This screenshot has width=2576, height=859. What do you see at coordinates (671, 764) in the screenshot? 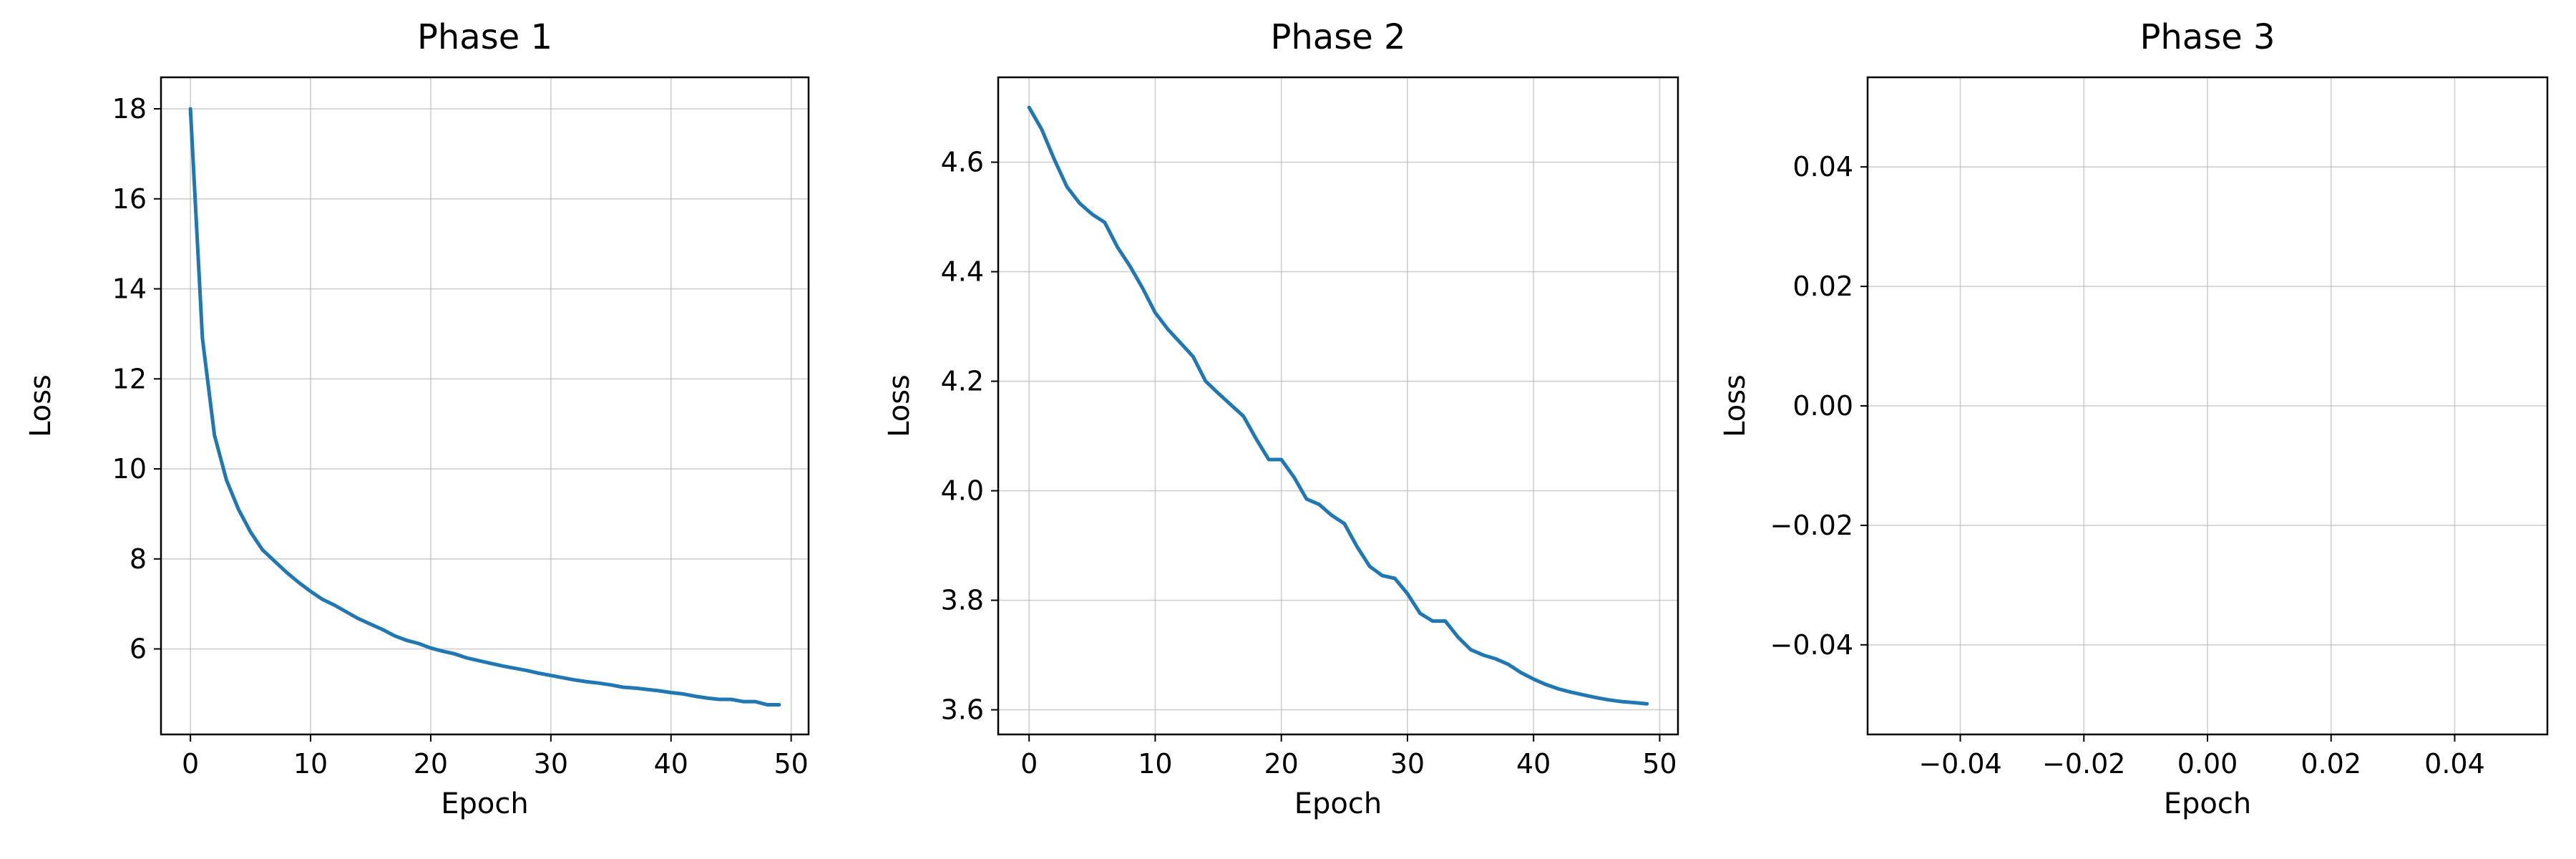
I see `subplot-1-x-tick-label: 40` at bounding box center [671, 764].